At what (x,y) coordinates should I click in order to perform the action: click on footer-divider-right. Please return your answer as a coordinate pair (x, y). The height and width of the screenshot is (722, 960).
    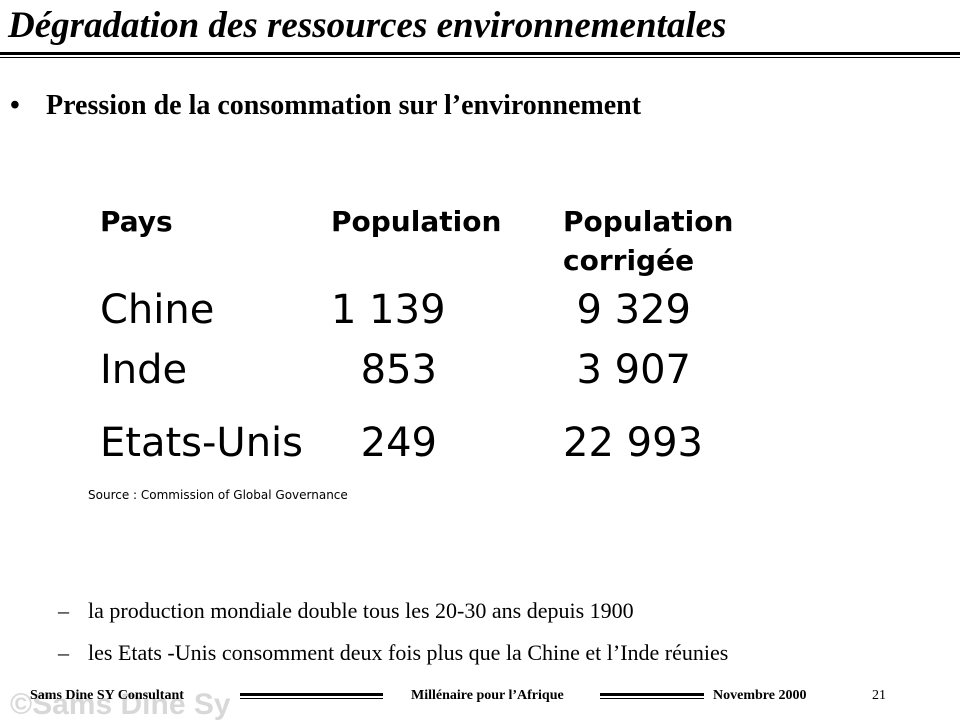
    Looking at the image, I should click on (652, 696).